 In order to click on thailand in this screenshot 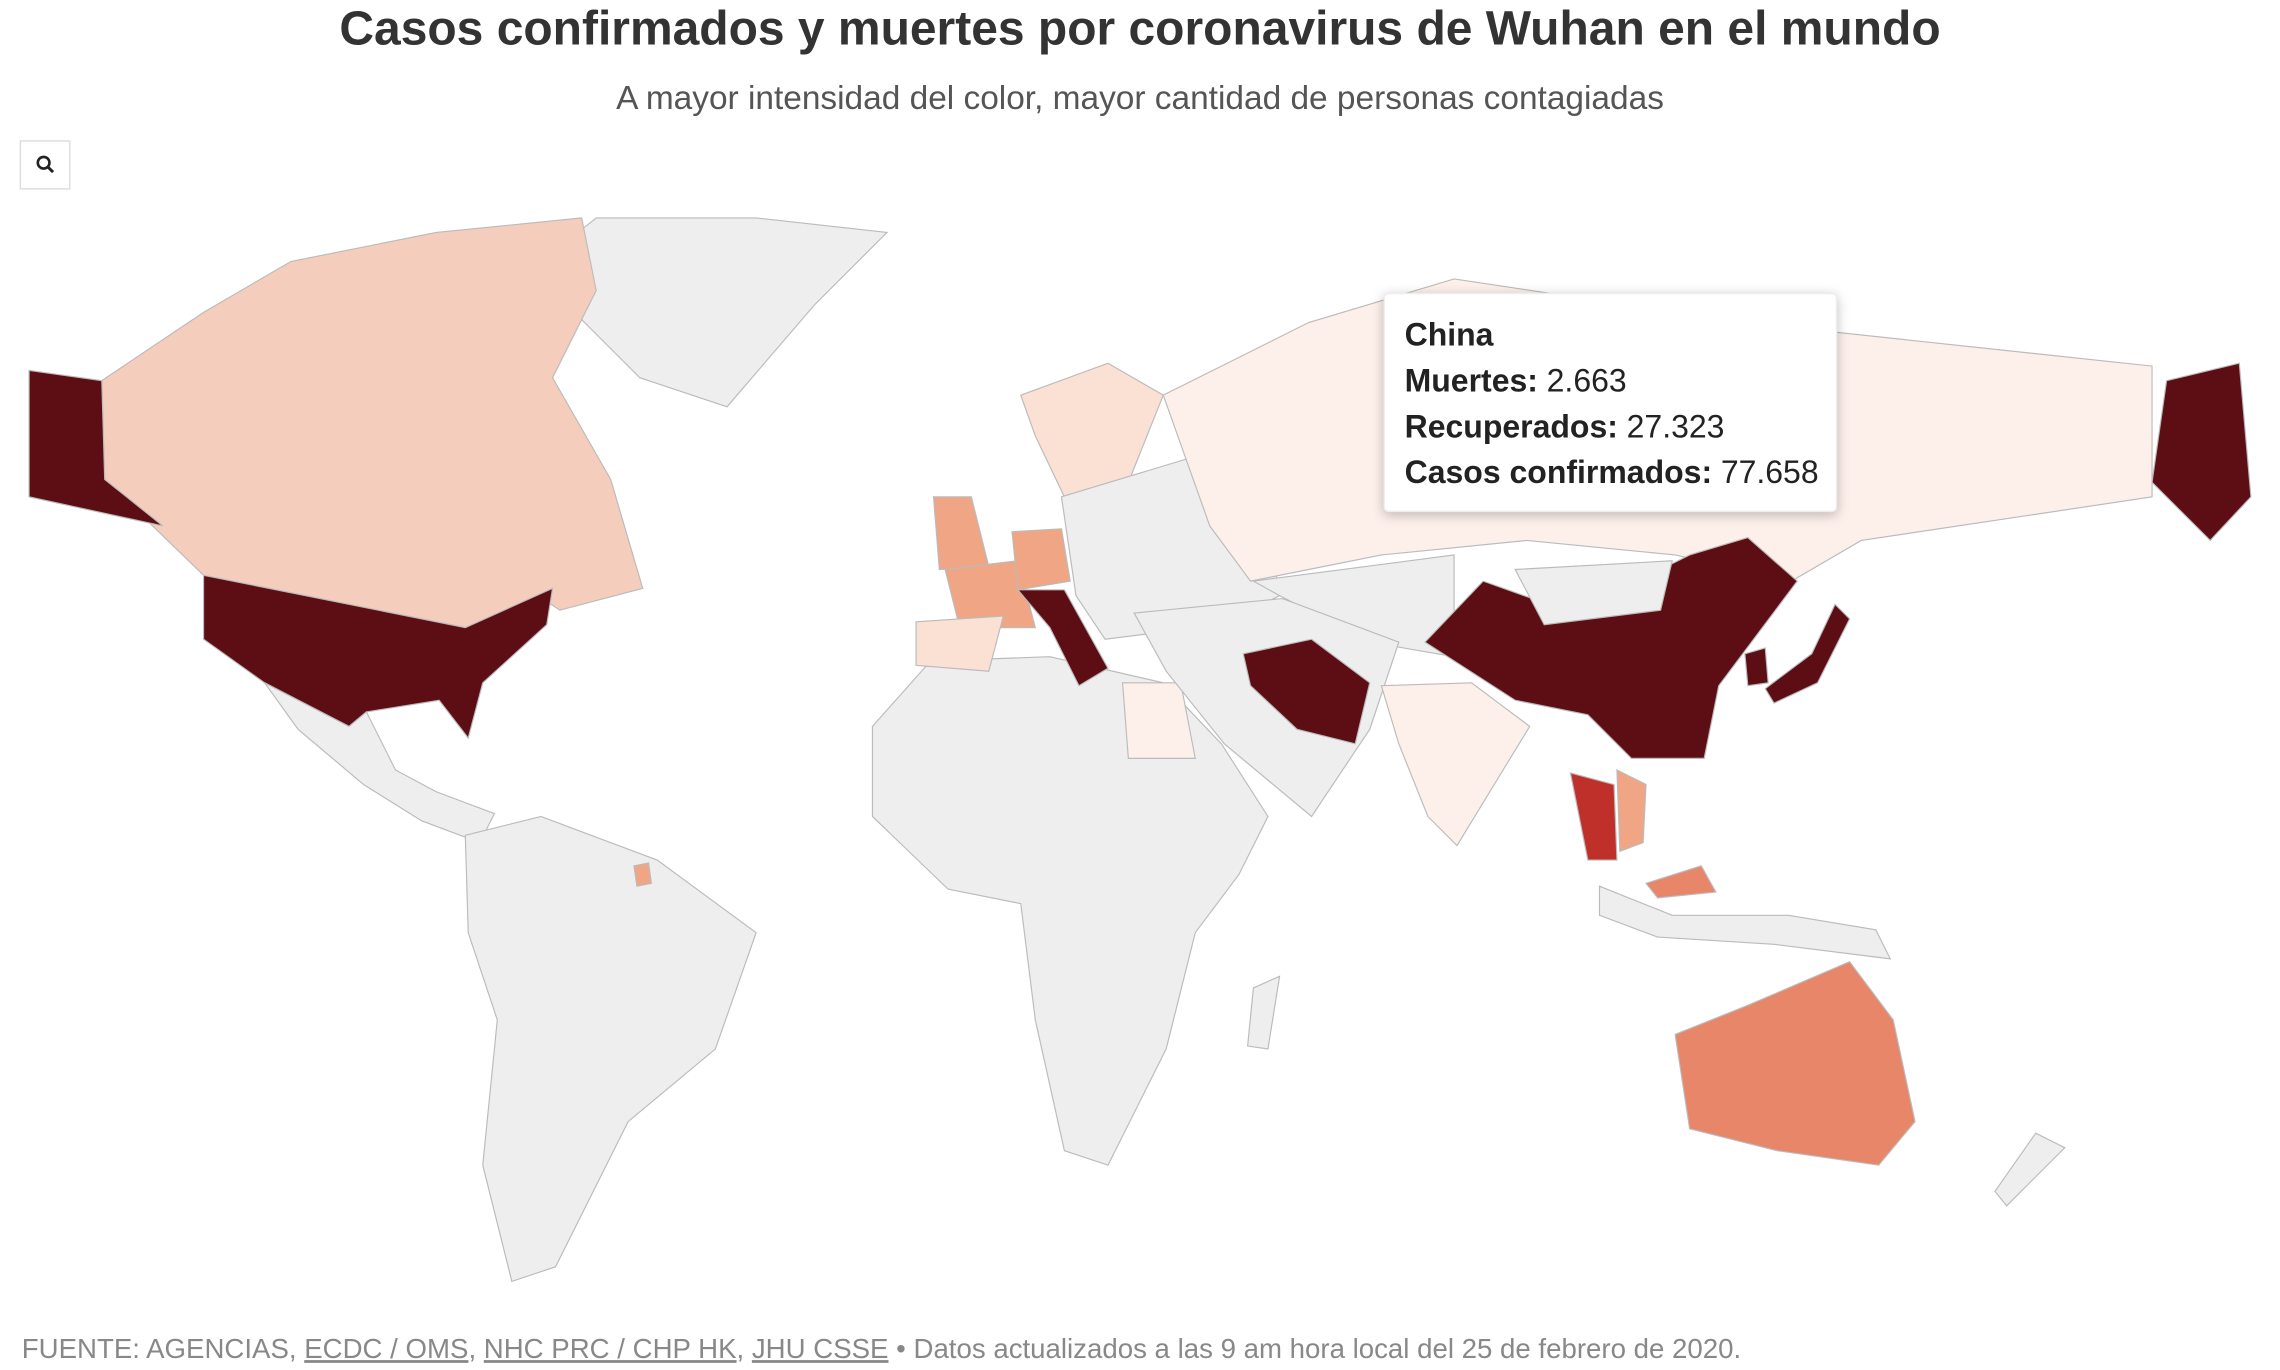, I will do `click(1593, 816)`.